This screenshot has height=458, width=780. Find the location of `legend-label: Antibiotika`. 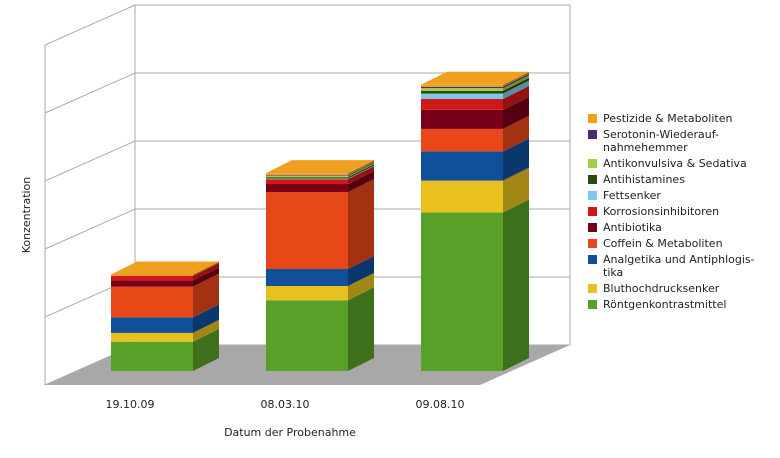

legend-label: Antibiotika is located at coordinates (632, 227).